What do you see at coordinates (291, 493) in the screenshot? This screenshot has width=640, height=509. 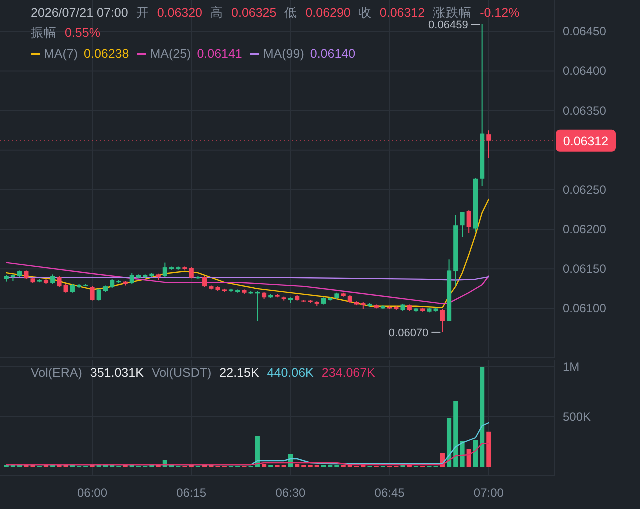 I see `x-tick-label: 06:30` at bounding box center [291, 493].